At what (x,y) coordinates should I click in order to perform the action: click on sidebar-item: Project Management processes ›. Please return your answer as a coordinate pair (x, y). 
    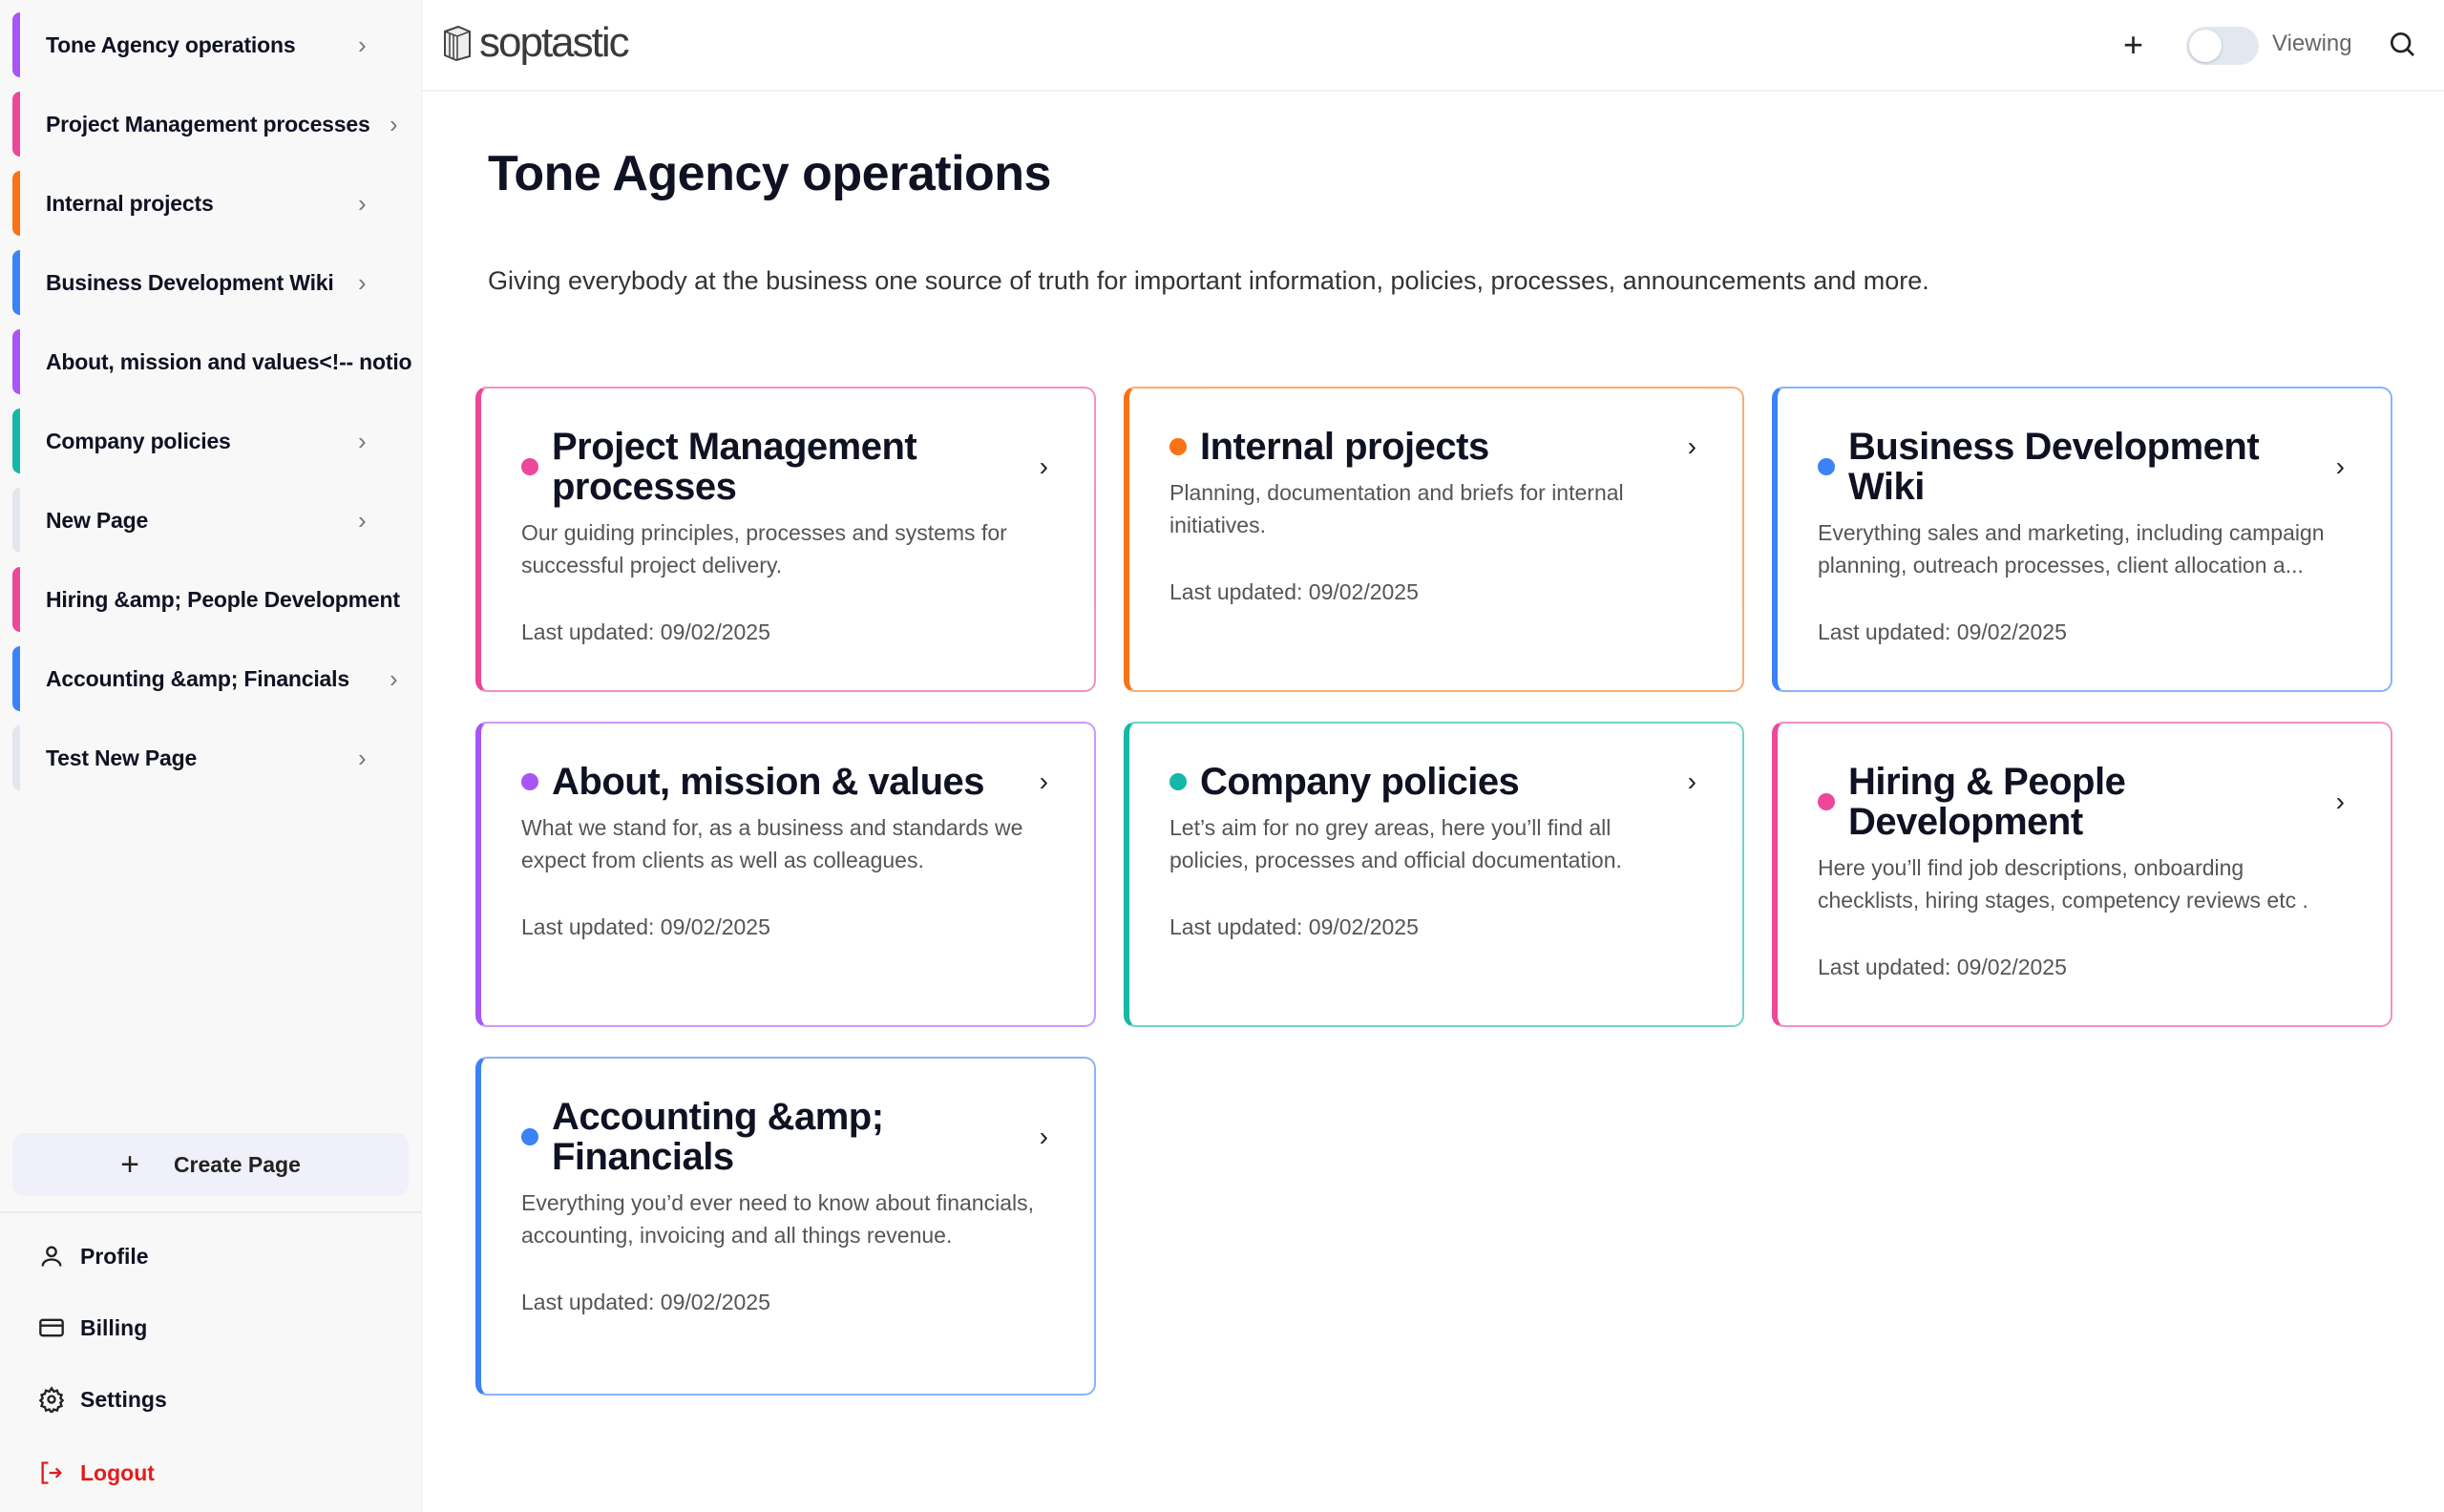
    Looking at the image, I should click on (212, 125).